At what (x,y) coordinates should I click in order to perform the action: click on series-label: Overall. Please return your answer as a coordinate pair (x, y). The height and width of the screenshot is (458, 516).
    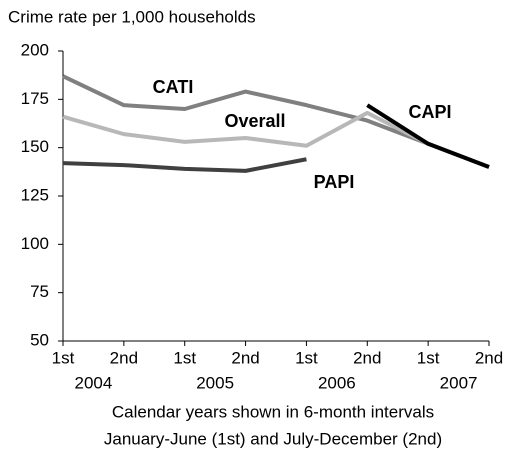
    Looking at the image, I should click on (254, 121).